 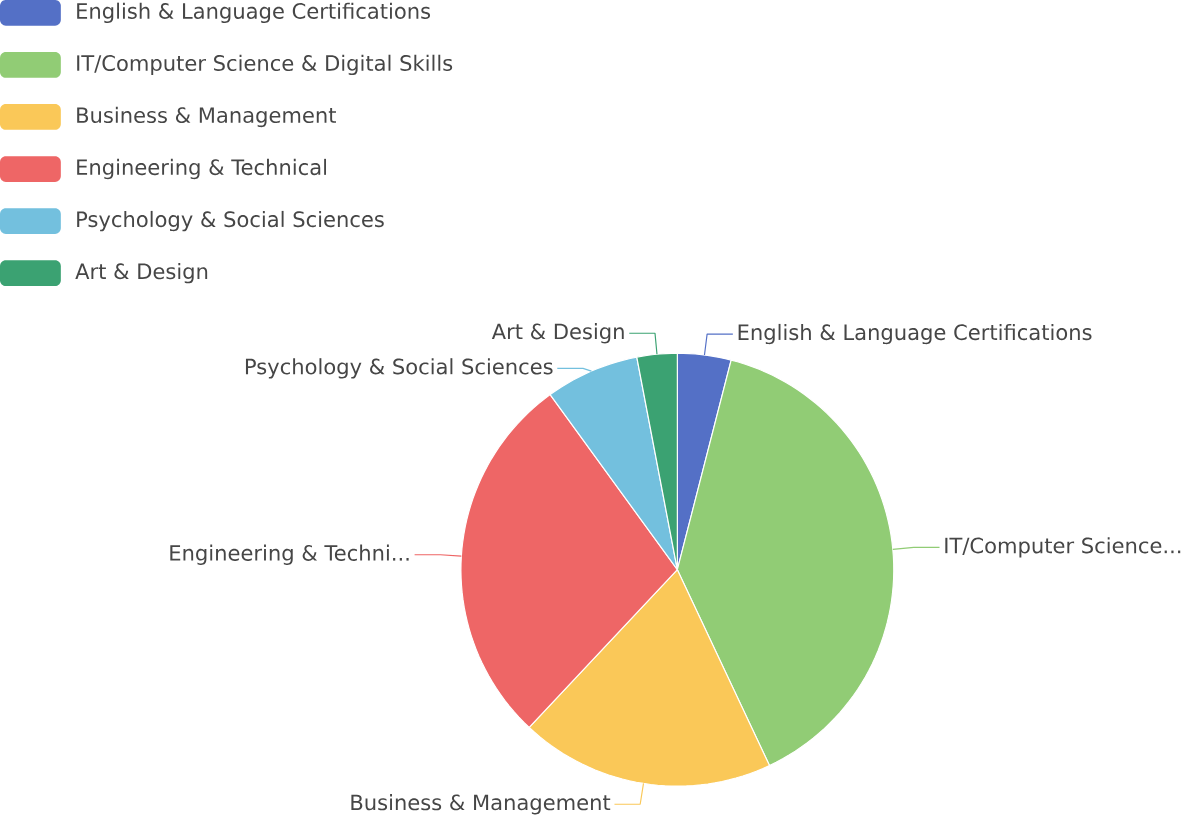 I want to click on data-label: Psychology & Social Sciences, so click(x=399, y=368).